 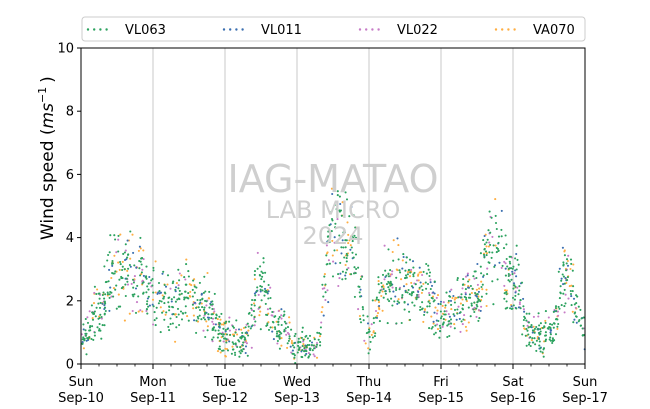 What do you see at coordinates (332, 179) in the screenshot?
I see `watermark-line-1: IAG-MATAO` at bounding box center [332, 179].